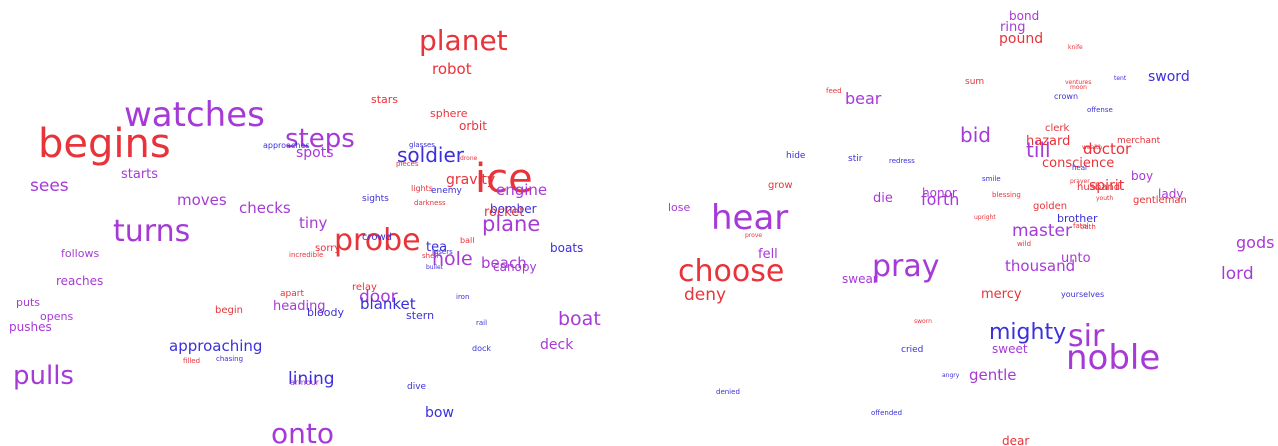  Describe the element at coordinates (902, 161) in the screenshot. I see `word-redress: redress` at that location.